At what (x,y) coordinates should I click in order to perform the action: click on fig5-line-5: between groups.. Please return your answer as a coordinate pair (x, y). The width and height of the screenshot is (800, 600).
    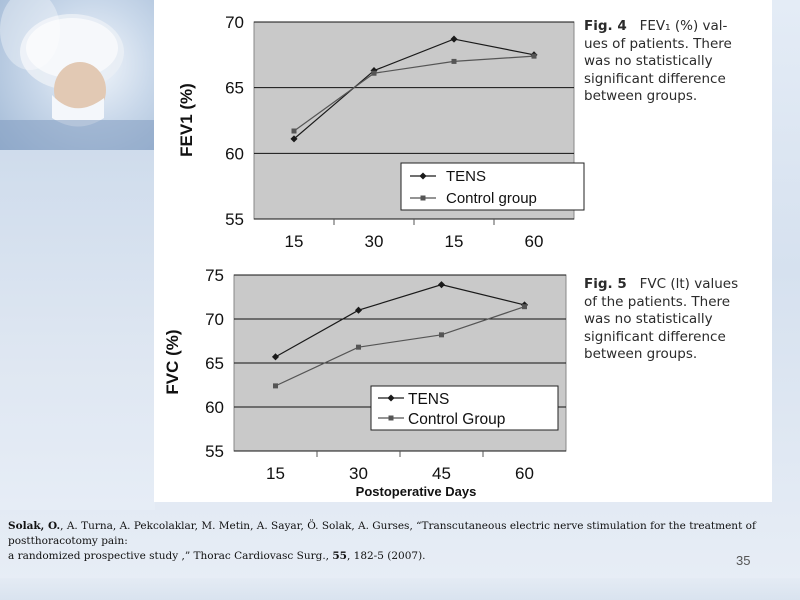
    Looking at the image, I should click on (641, 354).